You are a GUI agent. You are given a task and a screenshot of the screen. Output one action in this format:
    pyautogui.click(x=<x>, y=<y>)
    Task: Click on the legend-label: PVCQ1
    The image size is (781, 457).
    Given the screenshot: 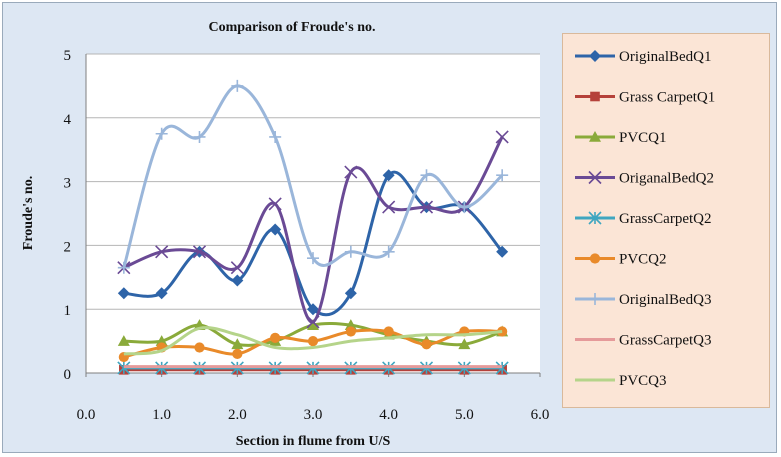 What is the action you would take?
    pyautogui.click(x=643, y=138)
    